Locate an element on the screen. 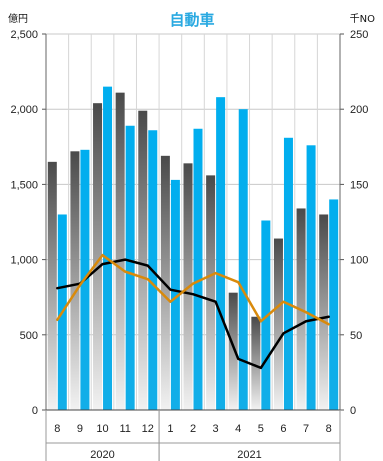 Image resolution: width=383 pixels, height=461 pixels. right-tick-label: 50 is located at coordinates (356, 336).